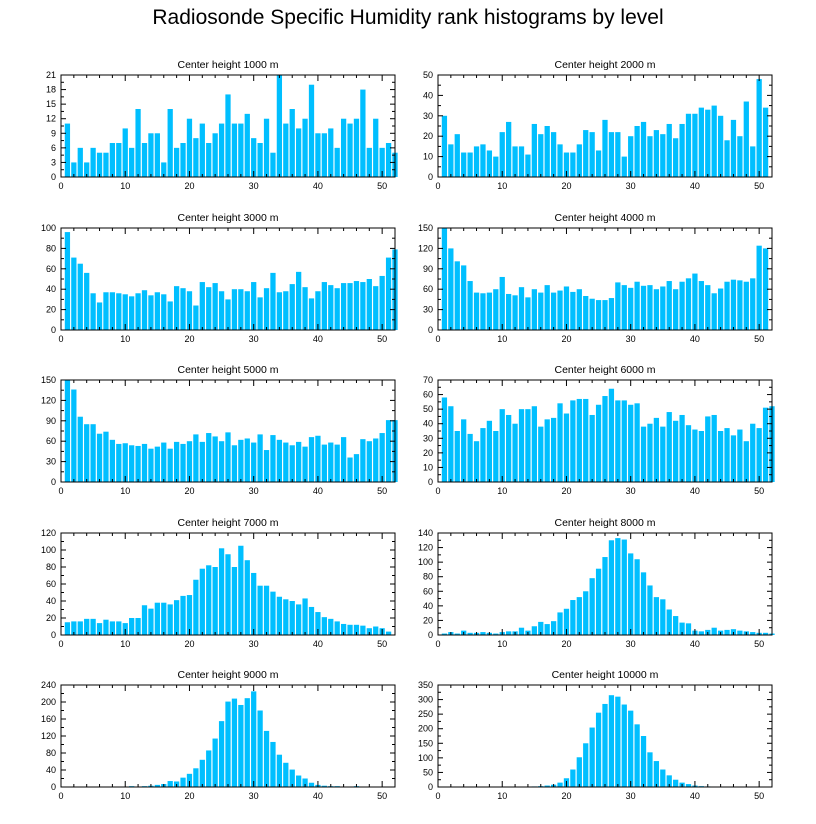 Image resolution: width=816 pixels, height=824 pixels. What do you see at coordinates (228, 675) in the screenshot?
I see `panel-title: Center height 9000 m` at bounding box center [228, 675].